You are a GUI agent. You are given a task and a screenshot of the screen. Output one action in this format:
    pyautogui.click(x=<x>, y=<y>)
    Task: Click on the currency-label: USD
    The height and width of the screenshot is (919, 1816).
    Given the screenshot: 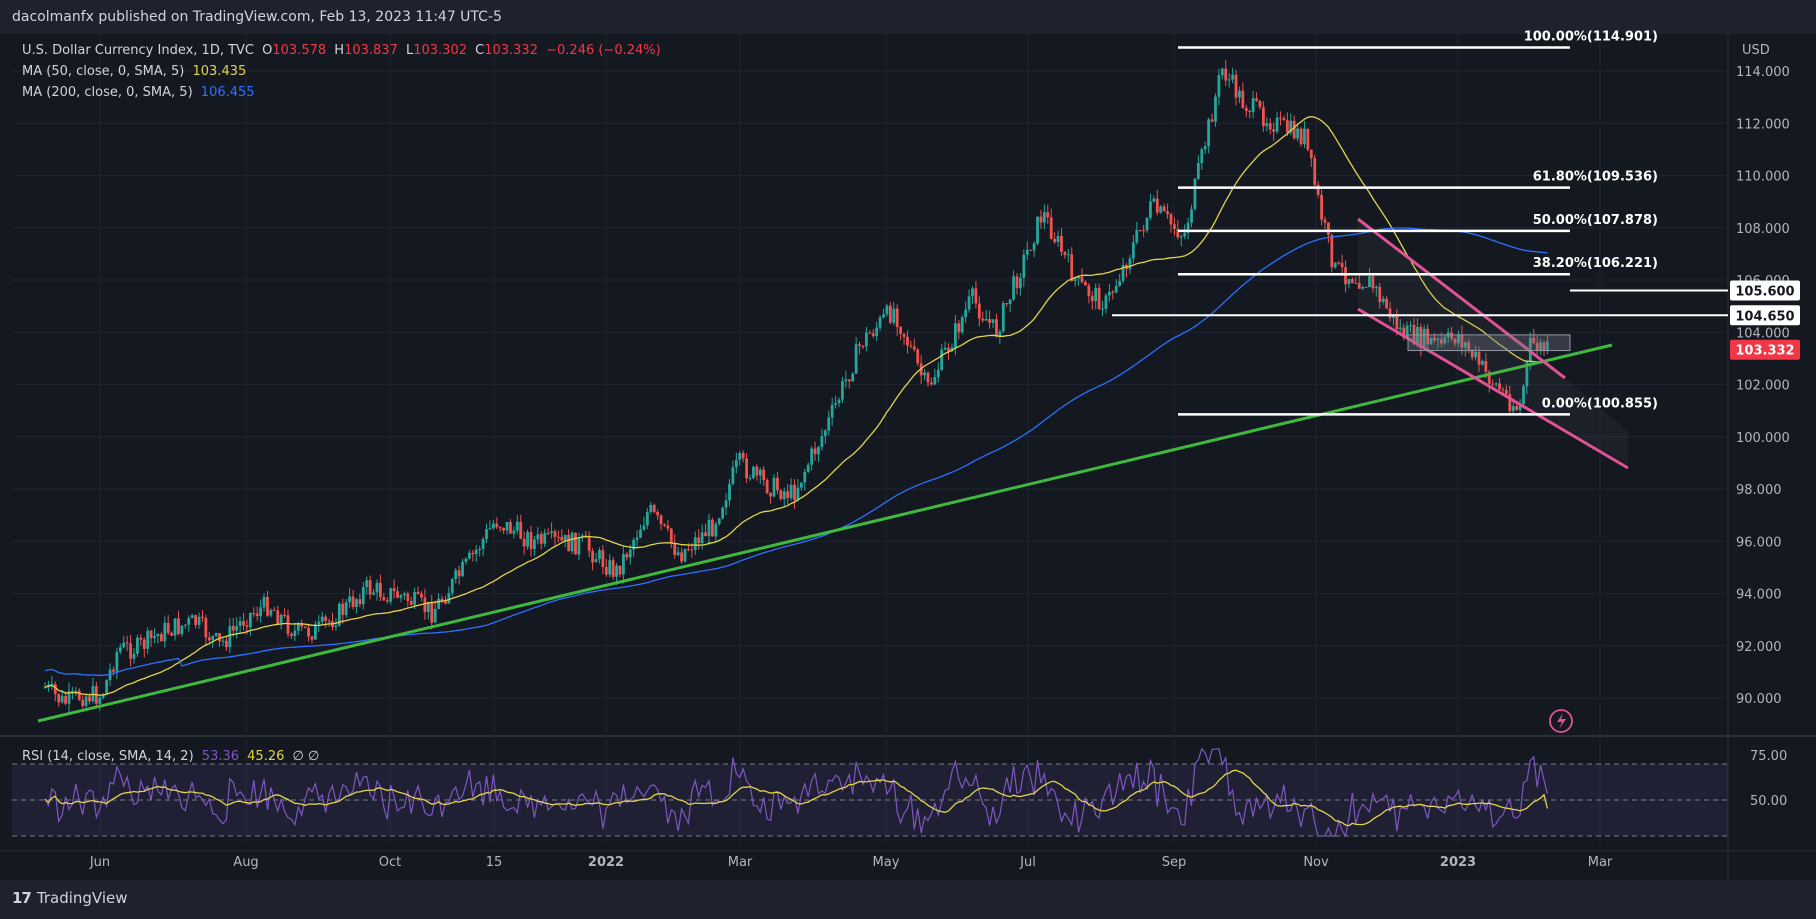 What is the action you would take?
    pyautogui.click(x=1756, y=50)
    